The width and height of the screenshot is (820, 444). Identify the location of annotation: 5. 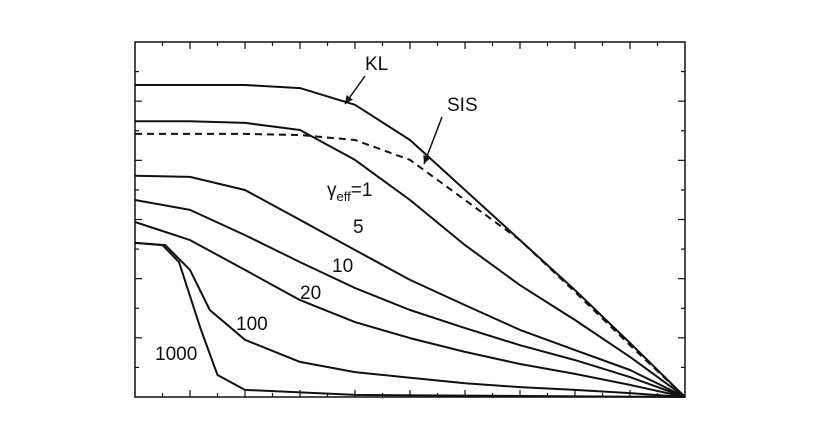
(358, 227).